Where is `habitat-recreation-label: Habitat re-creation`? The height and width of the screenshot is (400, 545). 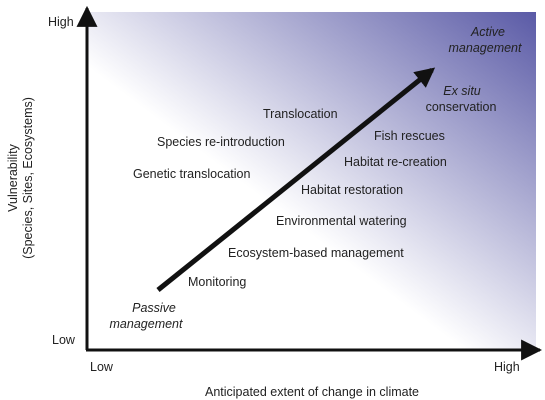 habitat-recreation-label: Habitat re-creation is located at coordinates (395, 162).